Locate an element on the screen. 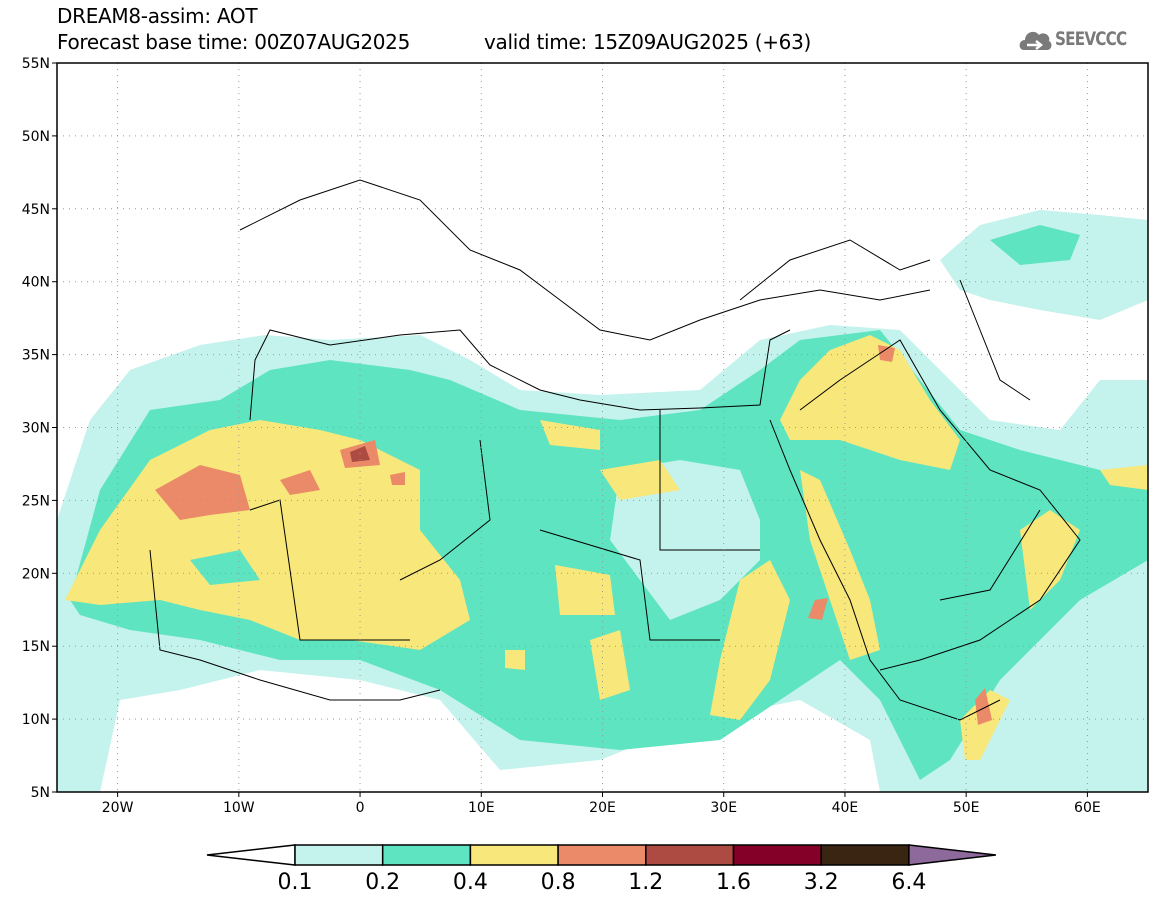 The image size is (1165, 905). map-title: DREAM8-assim: AOT is located at coordinates (157, 16).